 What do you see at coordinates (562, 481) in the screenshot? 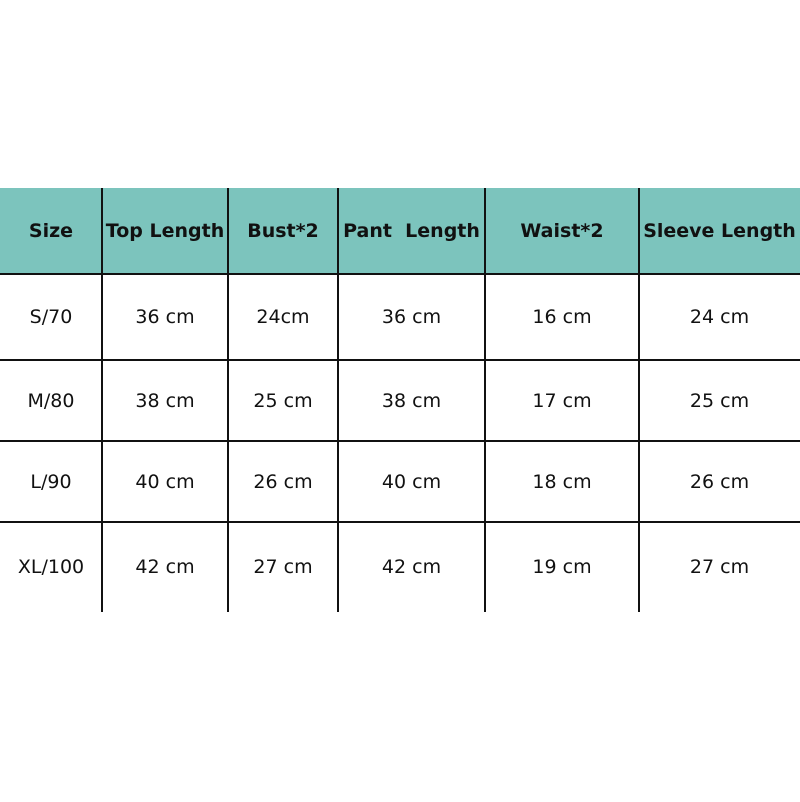
I see `table-cell: 18 cm` at bounding box center [562, 481].